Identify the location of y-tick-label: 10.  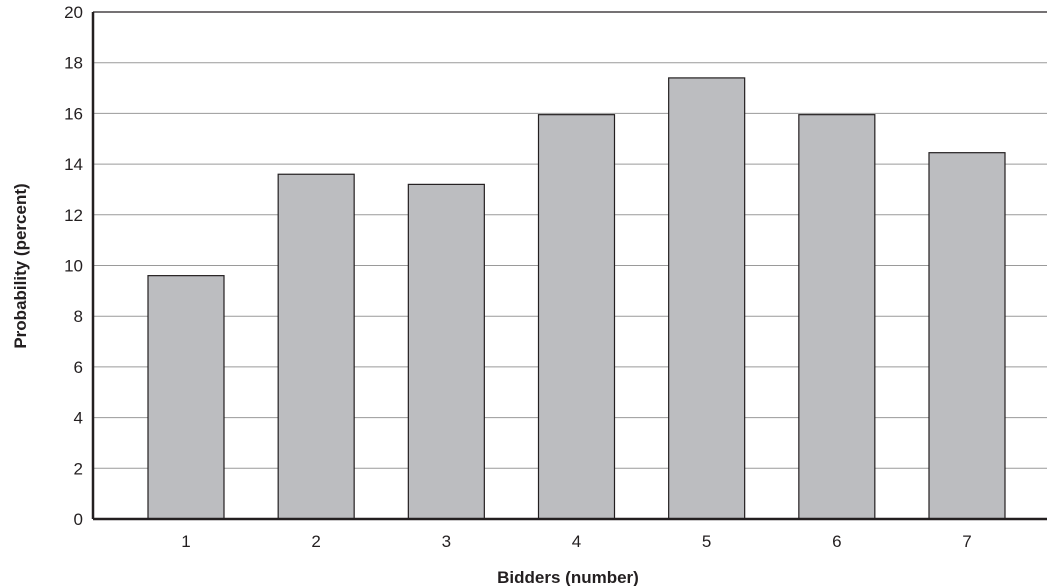
(73, 266).